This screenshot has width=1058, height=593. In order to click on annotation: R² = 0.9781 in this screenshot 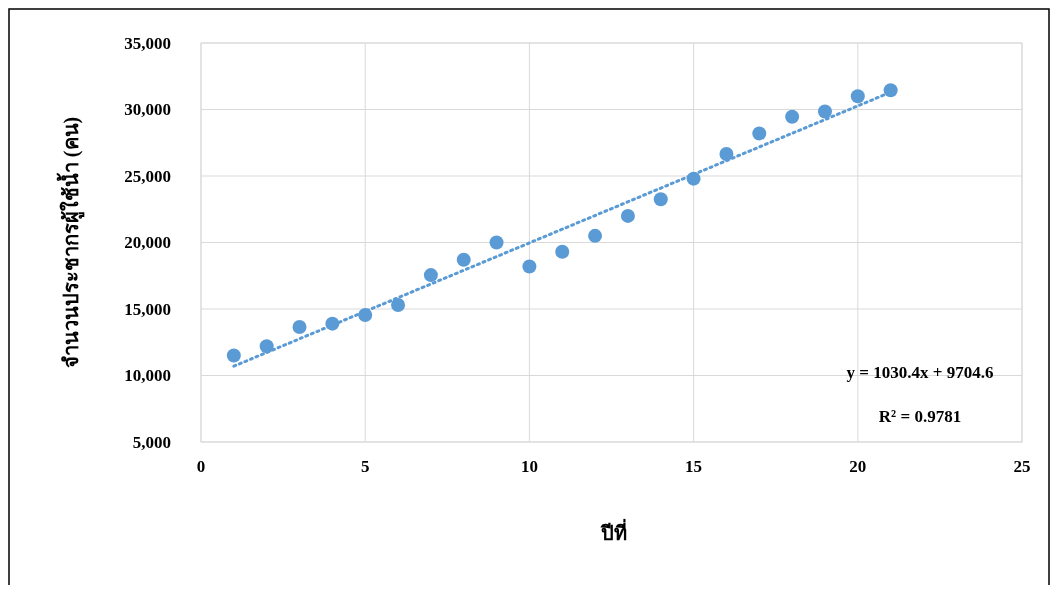, I will do `click(920, 416)`.